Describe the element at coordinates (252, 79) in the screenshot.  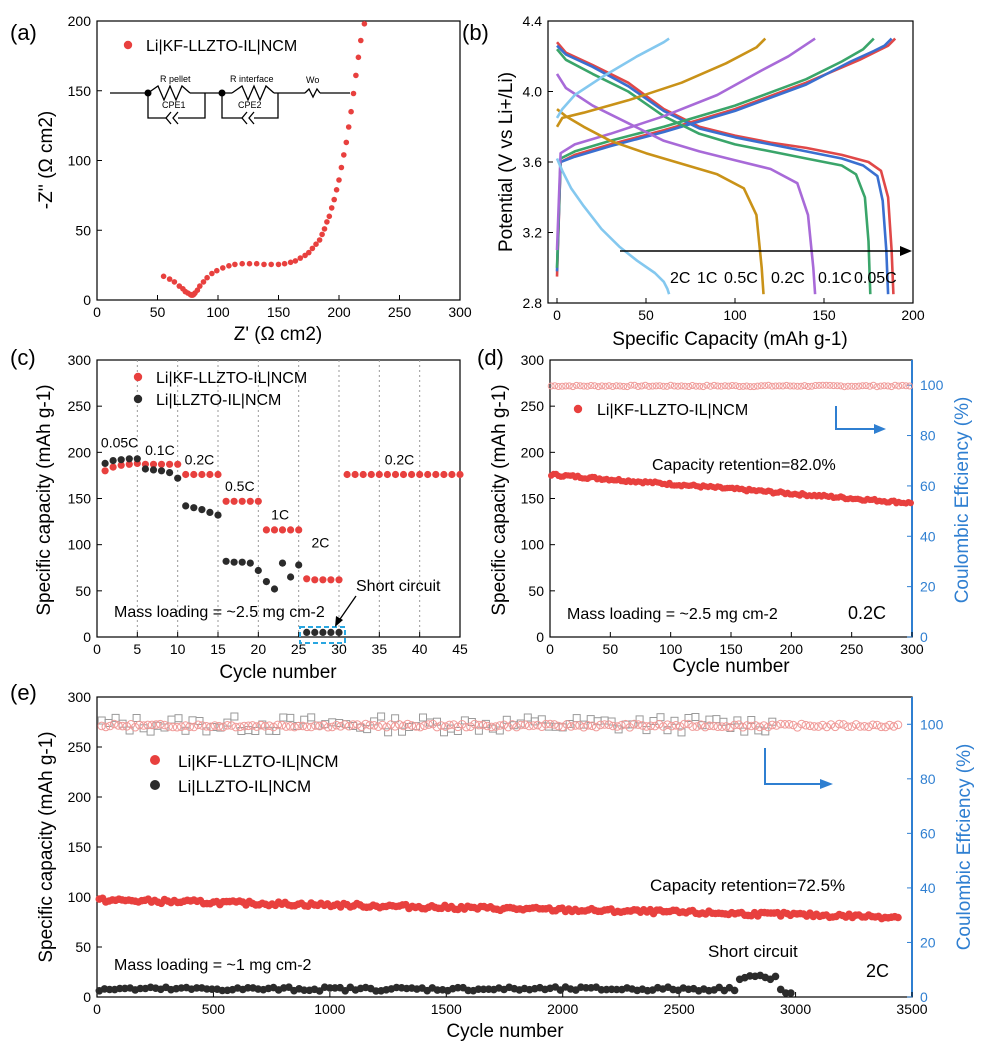
I see `circuit-label-r-interface: R interface` at that location.